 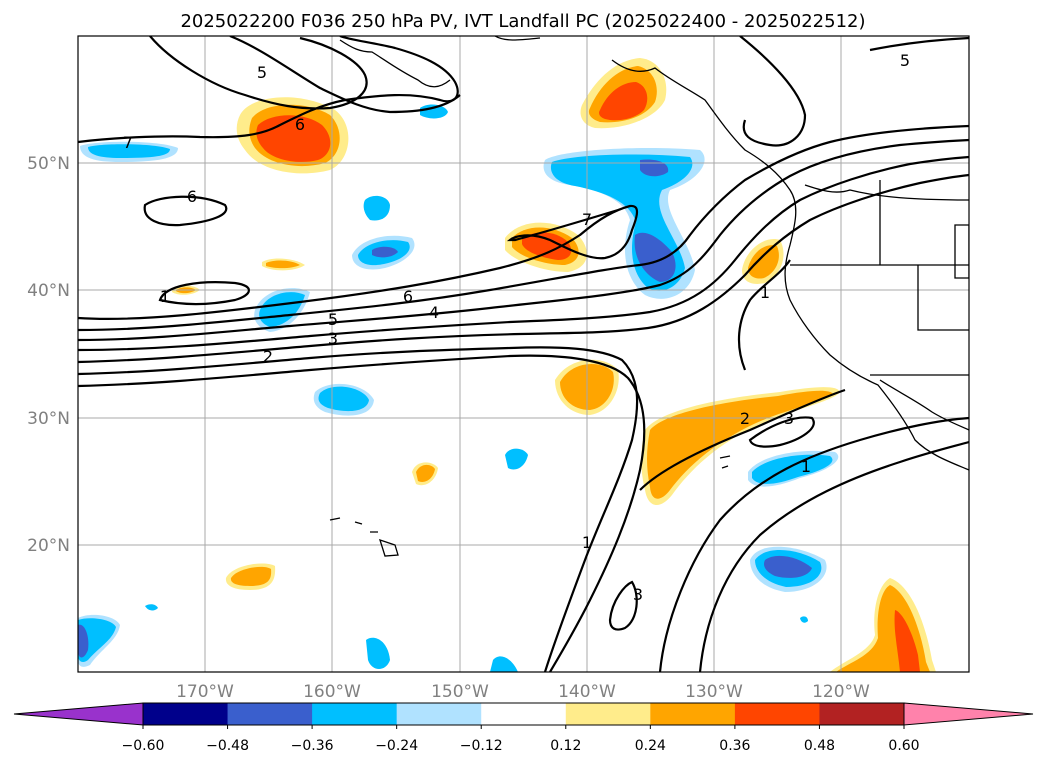 I want to click on colorbar-level-label: −0.12, so click(x=481, y=746).